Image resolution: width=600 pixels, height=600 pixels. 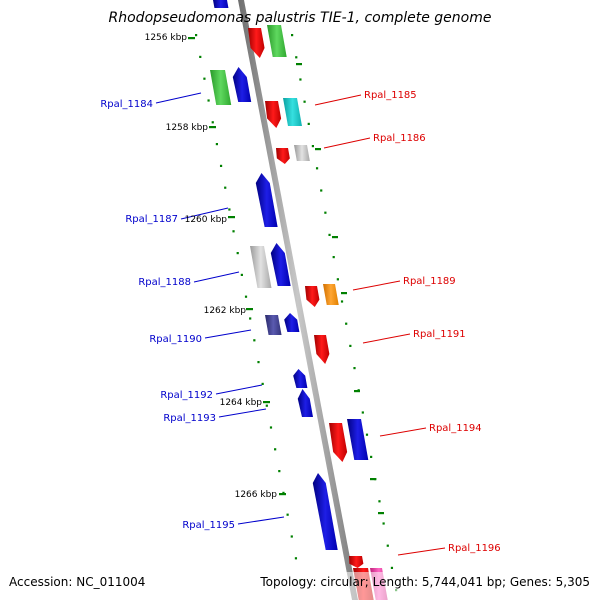 What do you see at coordinates (208, 525) in the screenshot?
I see `gene-label-rpal-1195: Rpal_1195` at bounding box center [208, 525].